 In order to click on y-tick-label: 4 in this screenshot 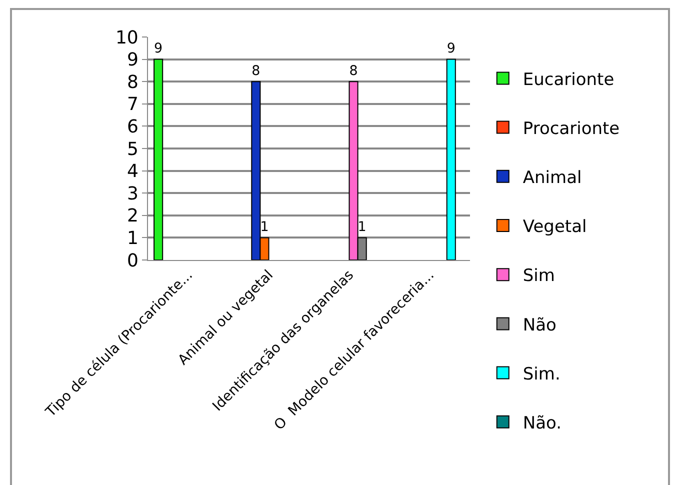, I will do `click(132, 171)`.